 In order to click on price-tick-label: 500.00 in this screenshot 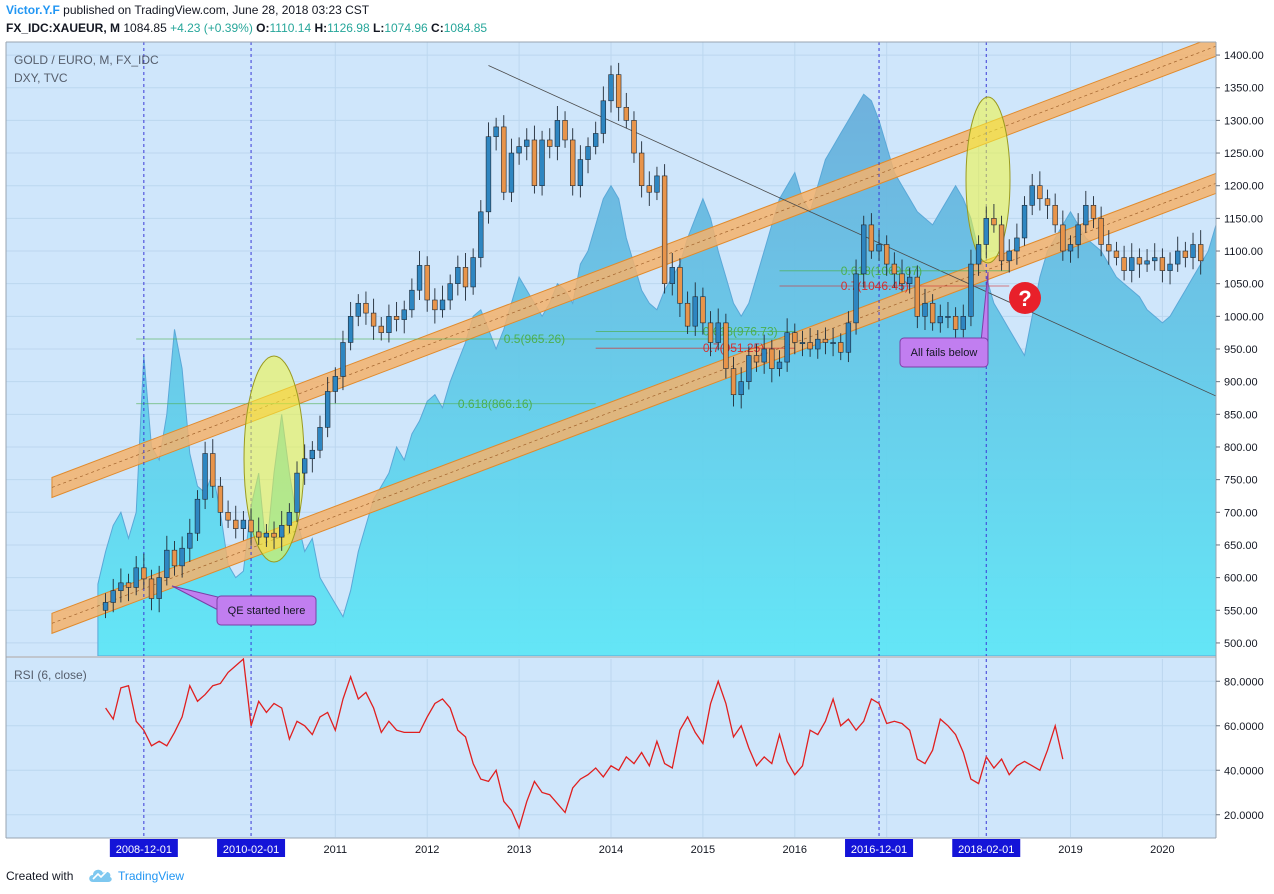, I will do `click(1241, 644)`.